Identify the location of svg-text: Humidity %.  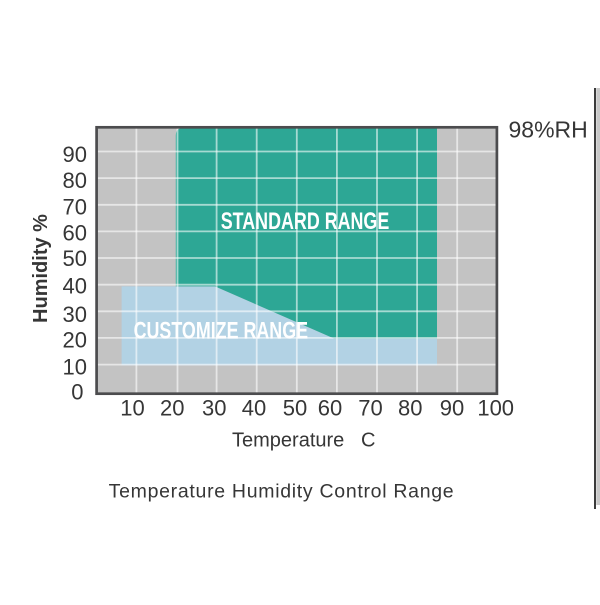
(41, 268).